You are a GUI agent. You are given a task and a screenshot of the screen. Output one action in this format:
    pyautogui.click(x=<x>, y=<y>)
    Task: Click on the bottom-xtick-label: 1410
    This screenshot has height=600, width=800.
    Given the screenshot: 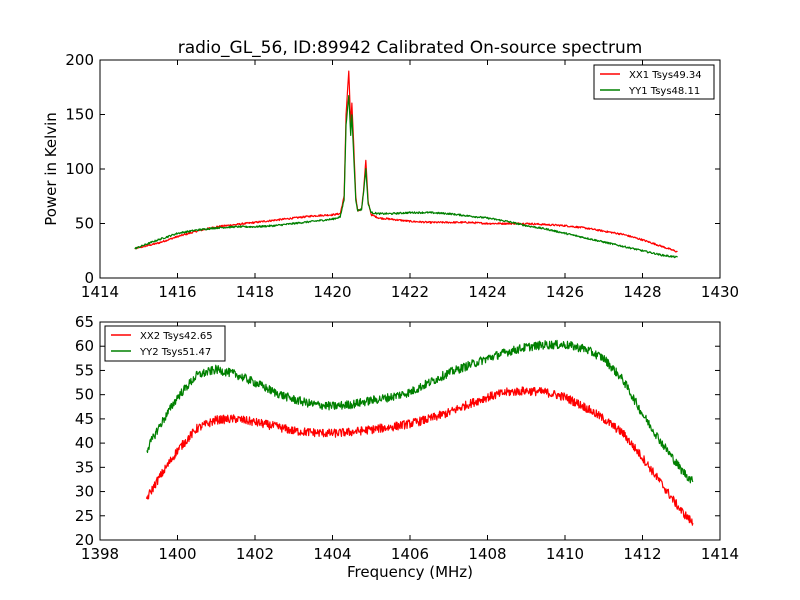 What is the action you would take?
    pyautogui.click(x=565, y=554)
    